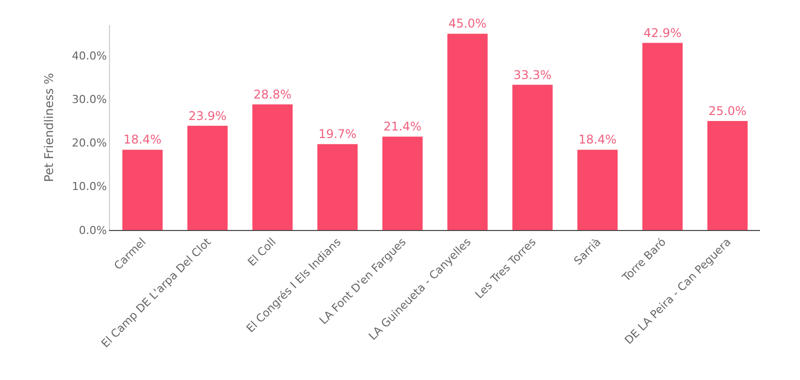 The width and height of the screenshot is (800, 380). Describe the element at coordinates (662, 33) in the screenshot. I see `data-label: 42.9%` at that location.